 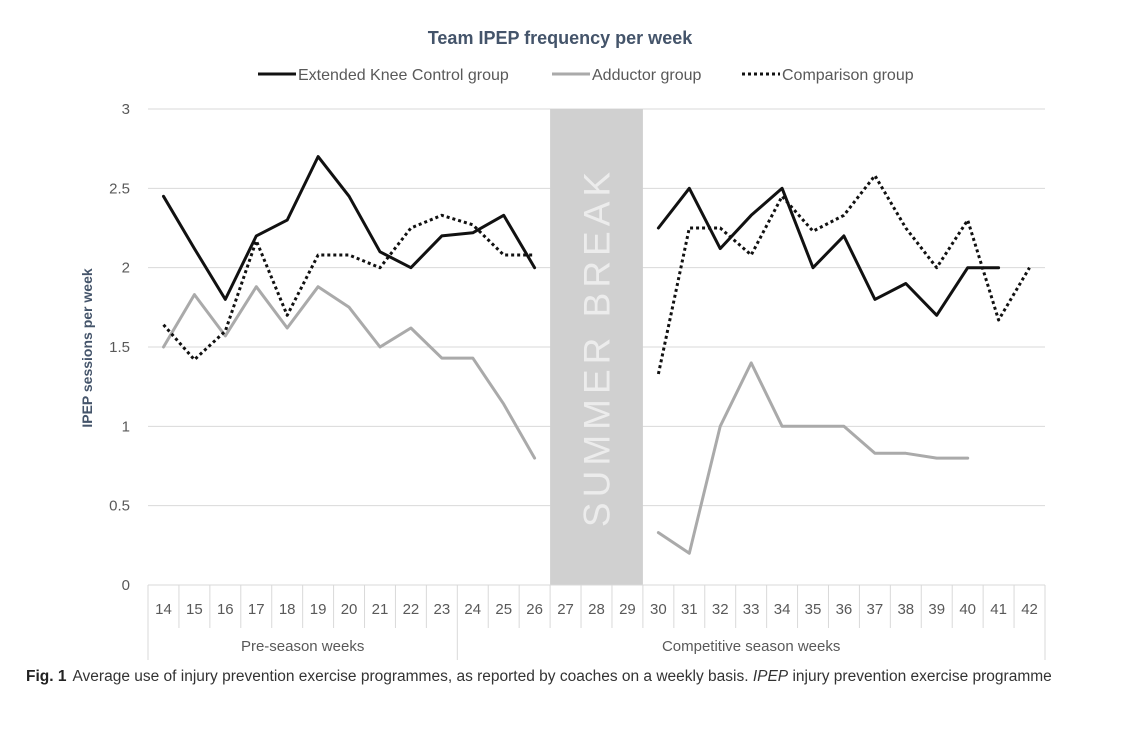 I want to click on caption-label: Fig. 1, so click(x=46, y=676).